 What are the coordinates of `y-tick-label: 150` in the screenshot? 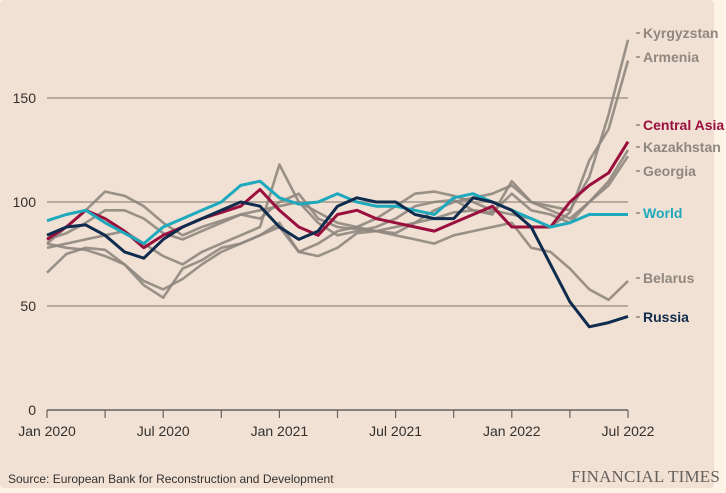 It's located at (25, 98).